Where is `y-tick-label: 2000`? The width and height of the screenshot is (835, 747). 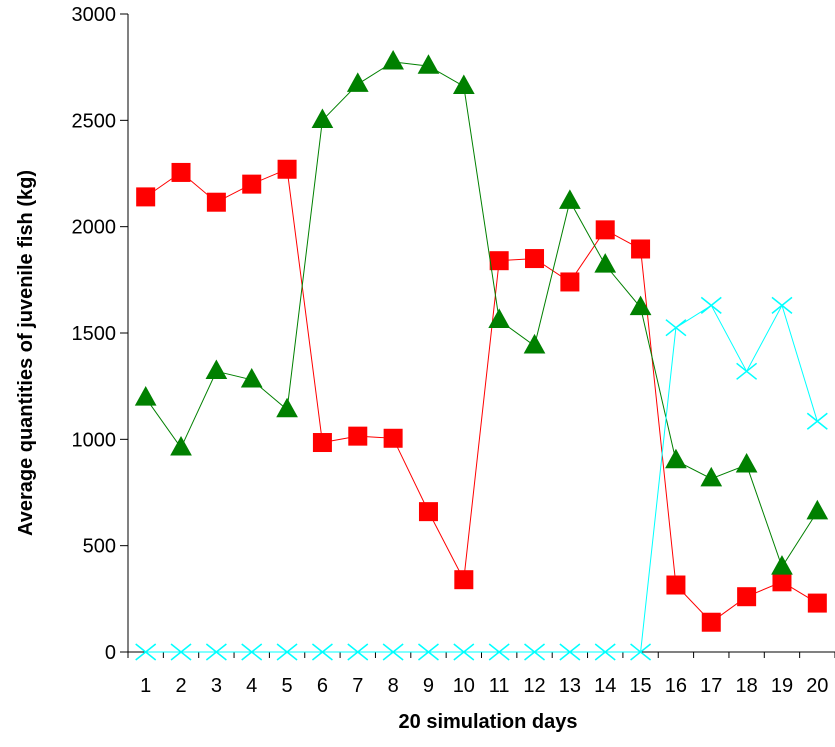
y-tick-label: 2000 is located at coordinates (94, 228).